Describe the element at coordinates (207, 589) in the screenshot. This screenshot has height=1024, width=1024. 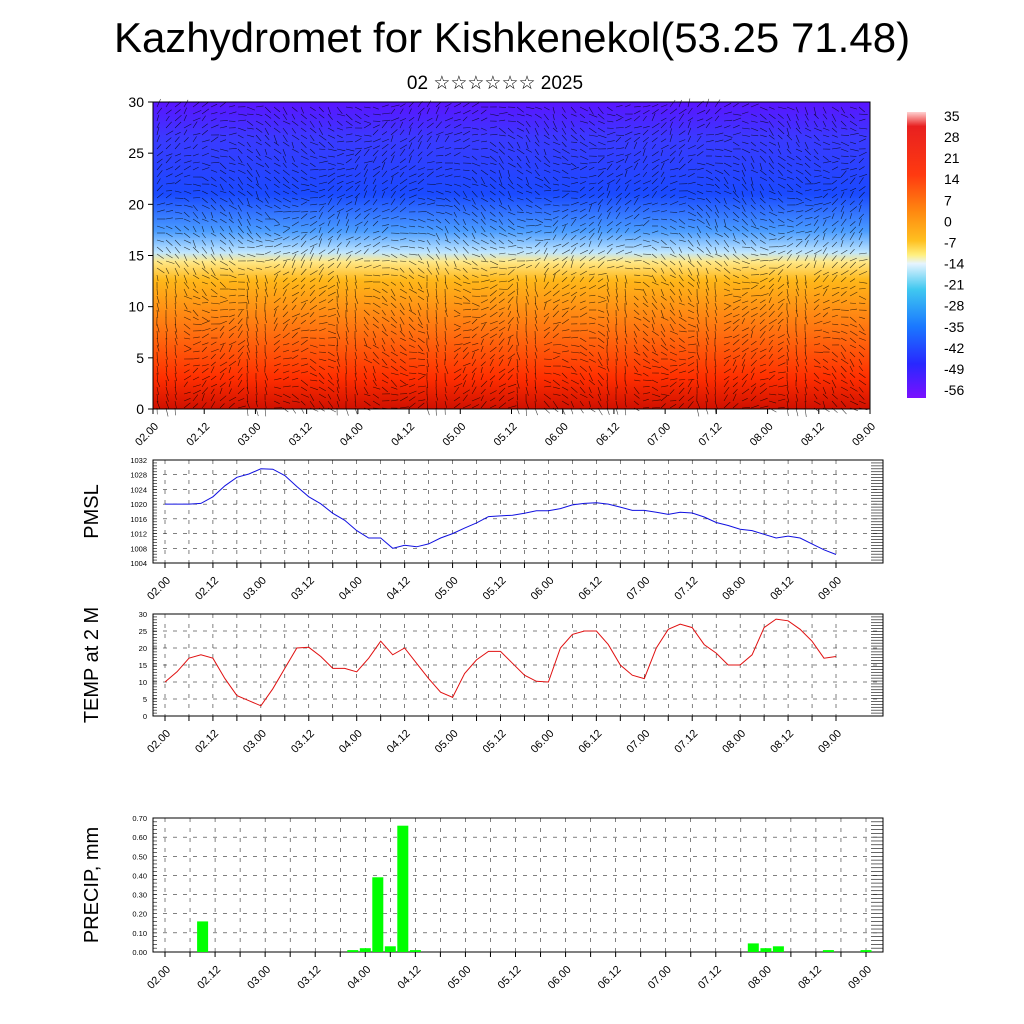
I see `x-tick-label: 02.12` at that location.